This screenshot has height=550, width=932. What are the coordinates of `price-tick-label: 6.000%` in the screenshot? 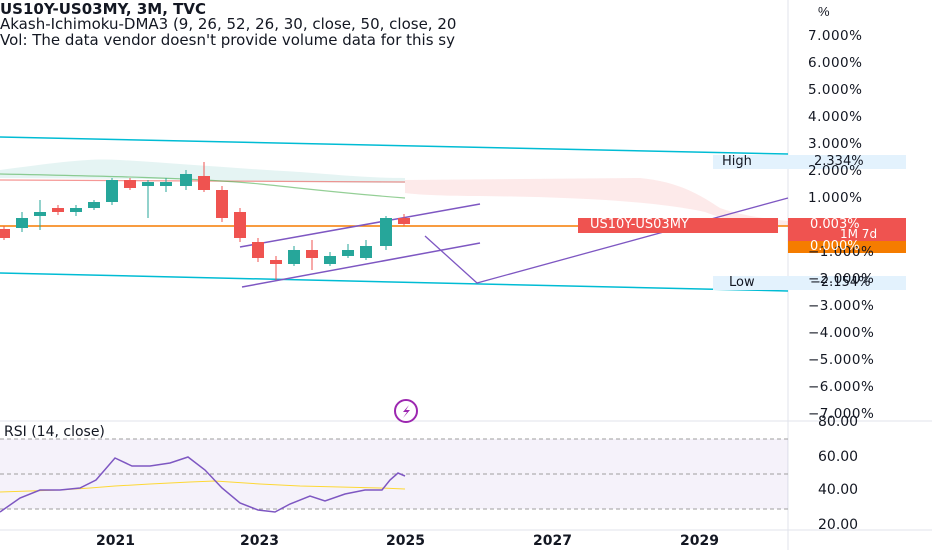 It's located at (835, 63).